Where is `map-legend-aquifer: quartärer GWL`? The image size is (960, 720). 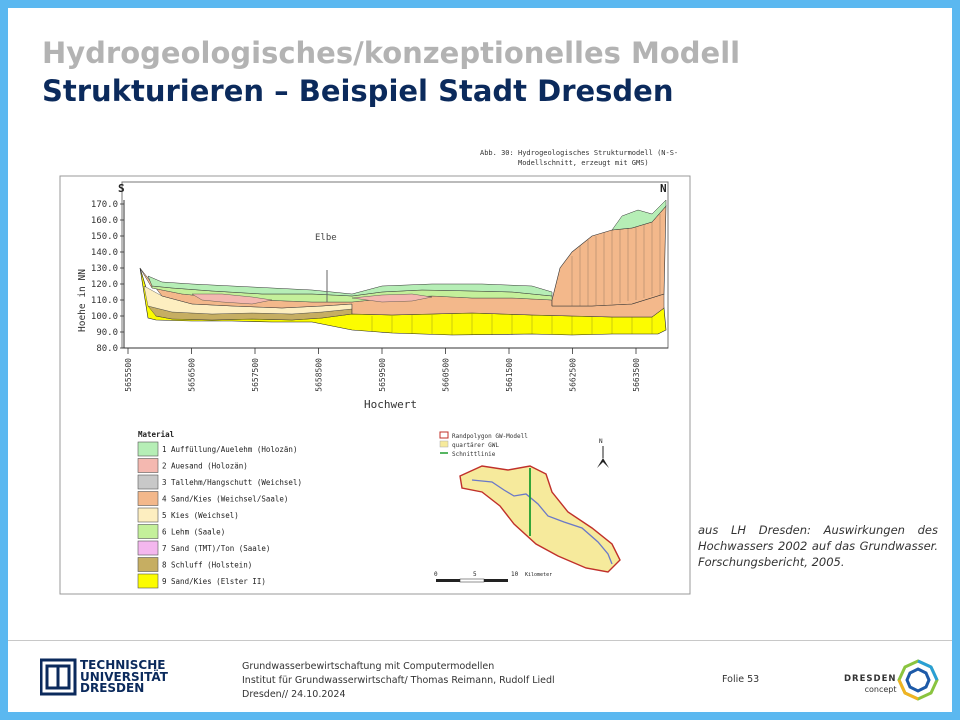
map-legend-aquifer: quartärer GWL is located at coordinates (475, 445).